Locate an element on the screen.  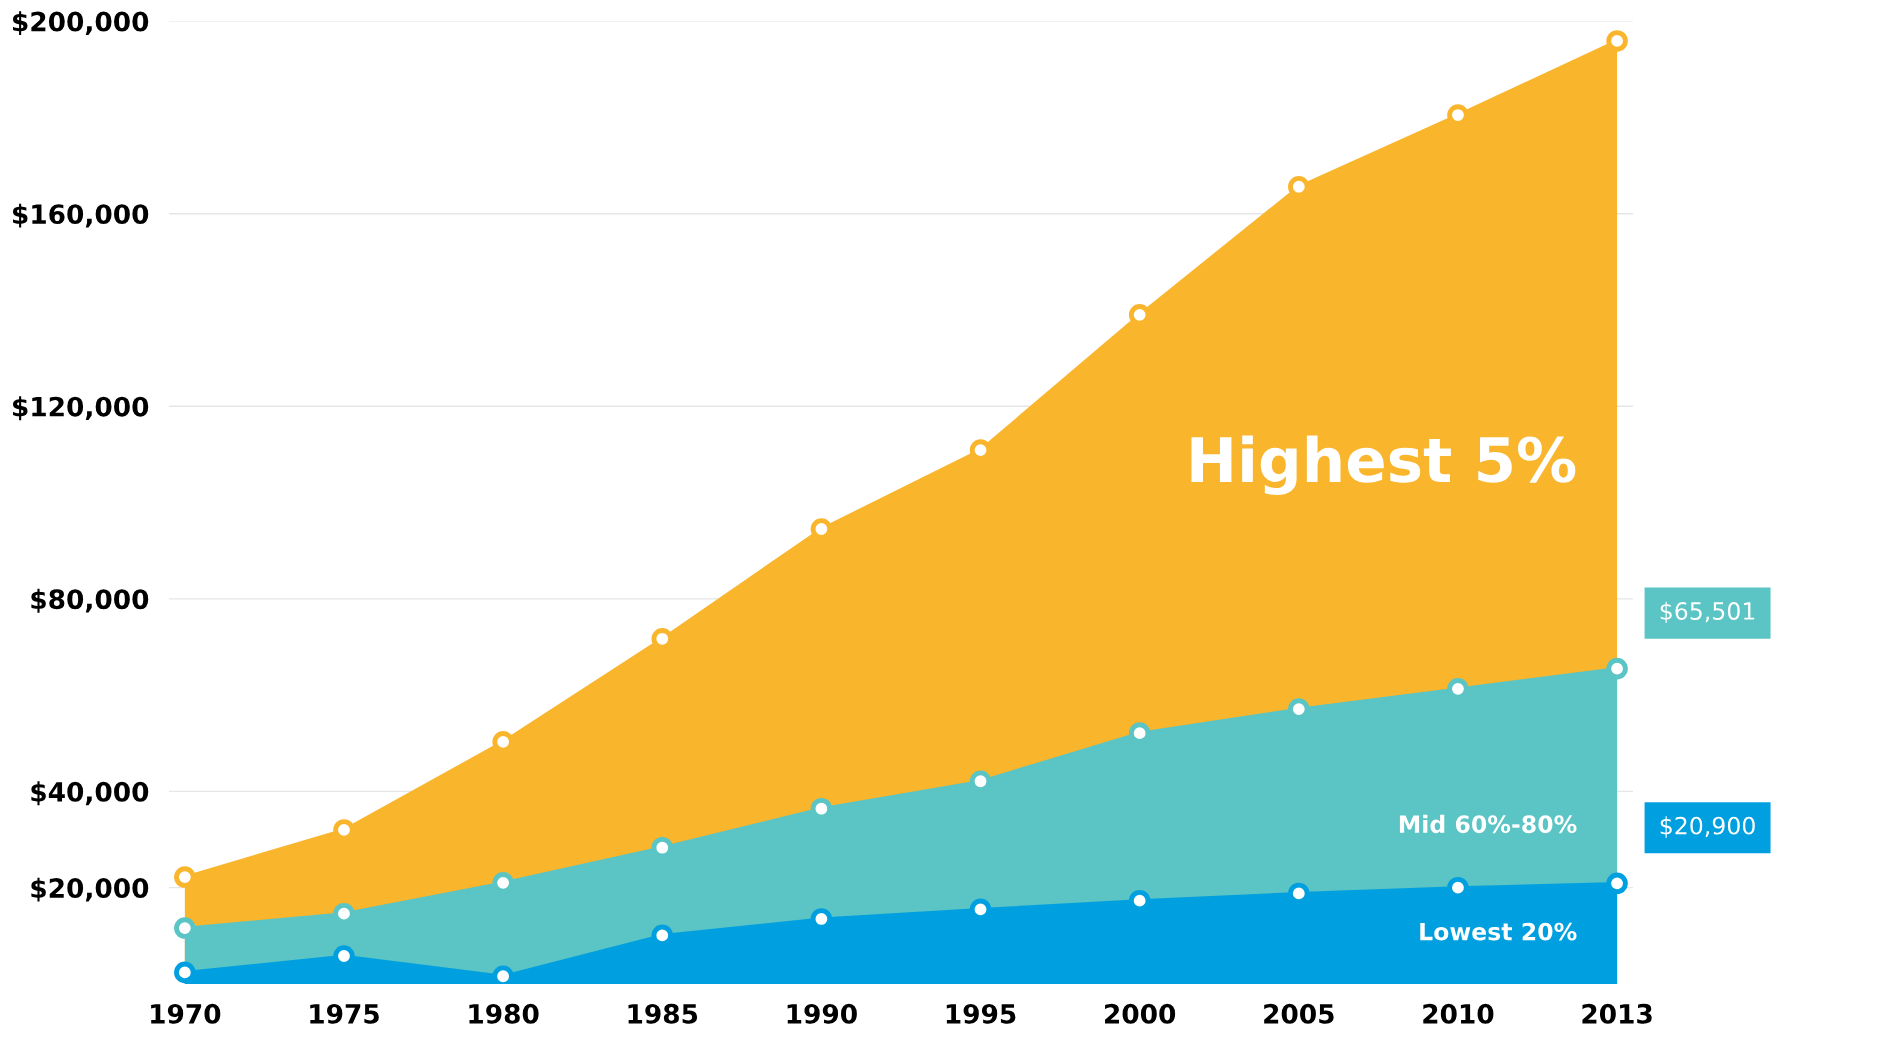
x-tick-label: 2005 is located at coordinates (1299, 1013).